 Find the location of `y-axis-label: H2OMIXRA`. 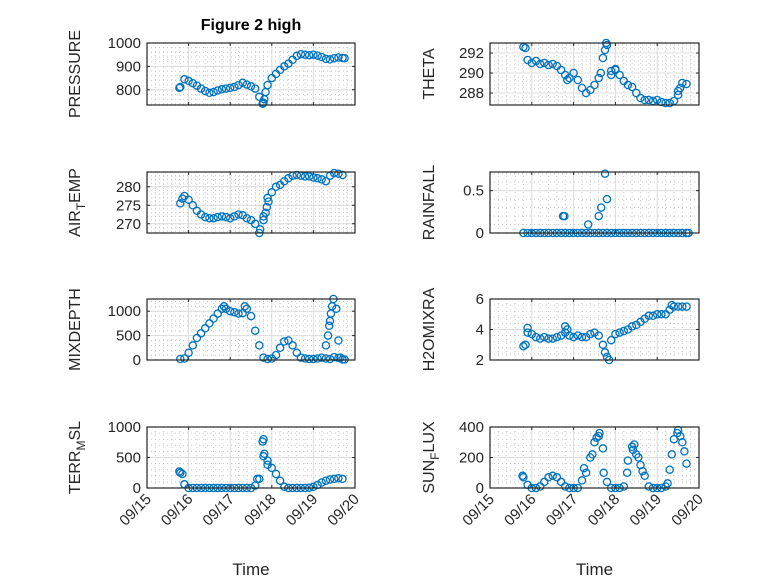

y-axis-label: H2OMIXRA is located at coordinates (429, 329).